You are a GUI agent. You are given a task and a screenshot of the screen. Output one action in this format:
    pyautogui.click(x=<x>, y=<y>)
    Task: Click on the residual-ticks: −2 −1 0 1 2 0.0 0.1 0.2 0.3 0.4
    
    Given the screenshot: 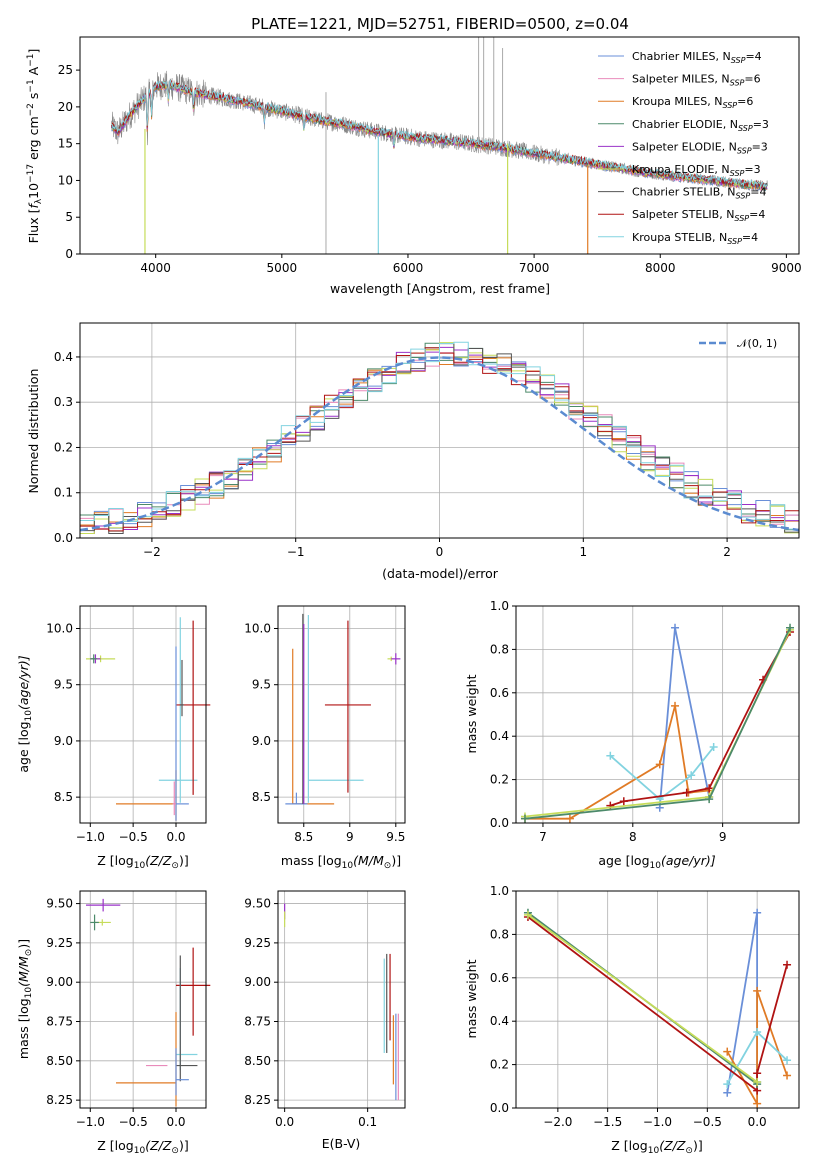 What is the action you would take?
    pyautogui.click(x=392, y=454)
    